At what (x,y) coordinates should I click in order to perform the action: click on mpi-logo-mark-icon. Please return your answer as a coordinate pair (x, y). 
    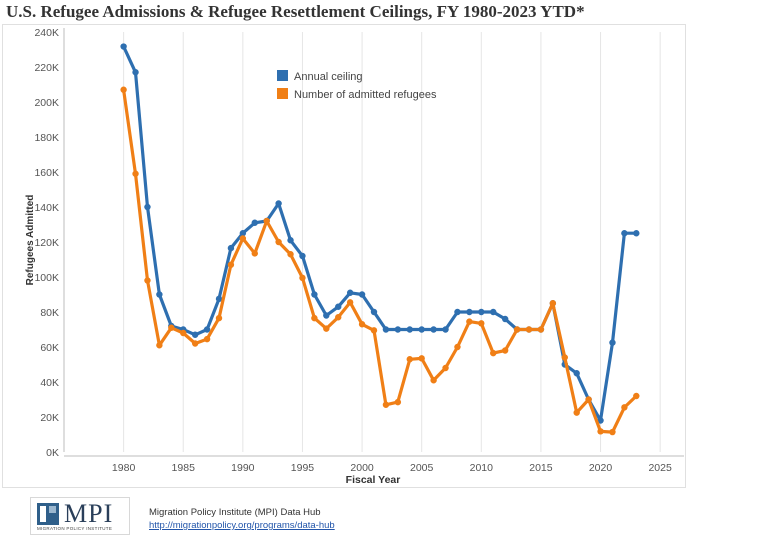
    Looking at the image, I should click on (48, 514).